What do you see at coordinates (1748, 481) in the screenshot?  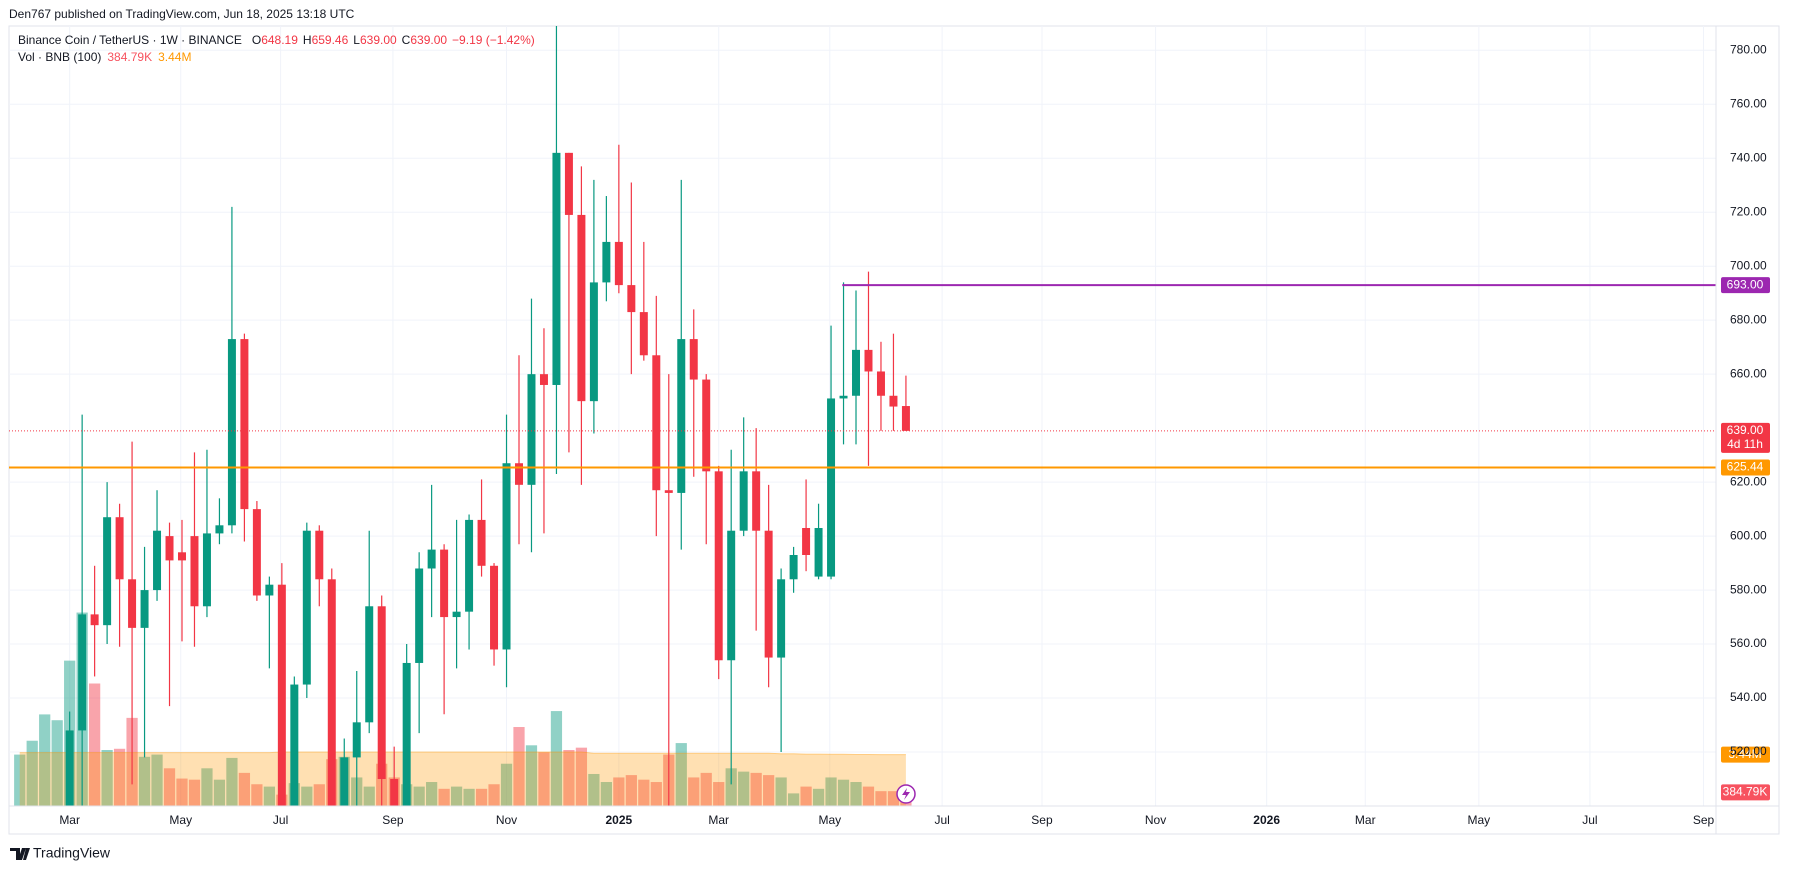 I see `y-tick-label: 620.00` at bounding box center [1748, 481].